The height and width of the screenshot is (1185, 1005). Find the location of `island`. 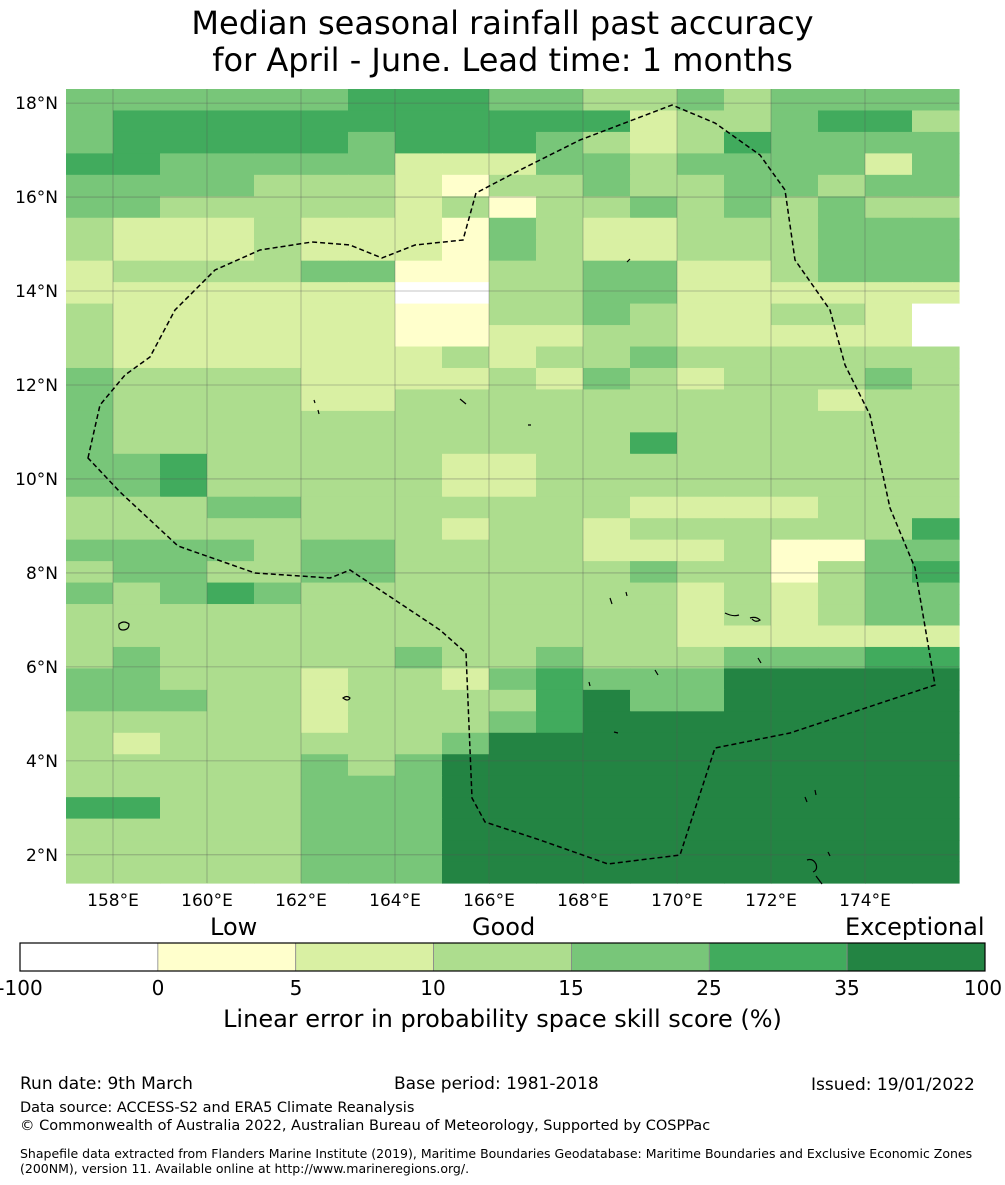

island is located at coordinates (810, 796).